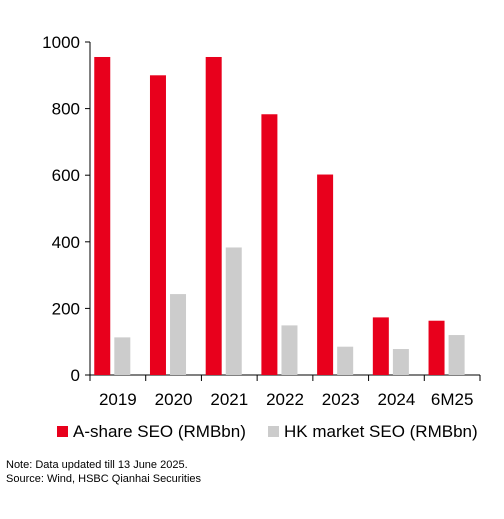 This screenshot has height=519, width=504. Describe the element at coordinates (66, 175) in the screenshot. I see `y-tick-label: 600` at that location.